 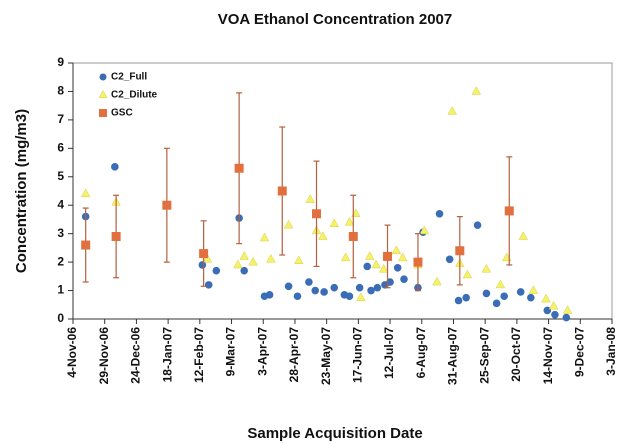 I want to click on x-tick-label: 29-Nov-06, so click(x=104, y=356).